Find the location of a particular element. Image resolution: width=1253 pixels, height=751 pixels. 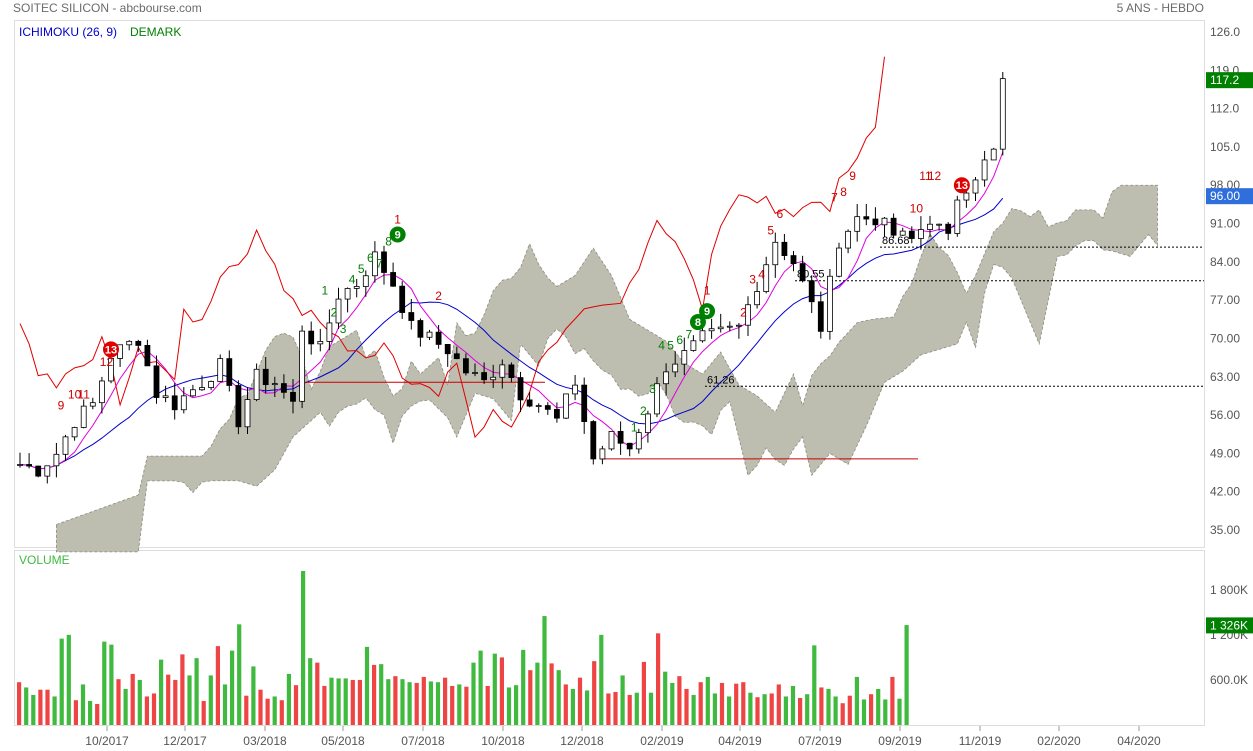

demark-count: 11 is located at coordinates (83, 395).